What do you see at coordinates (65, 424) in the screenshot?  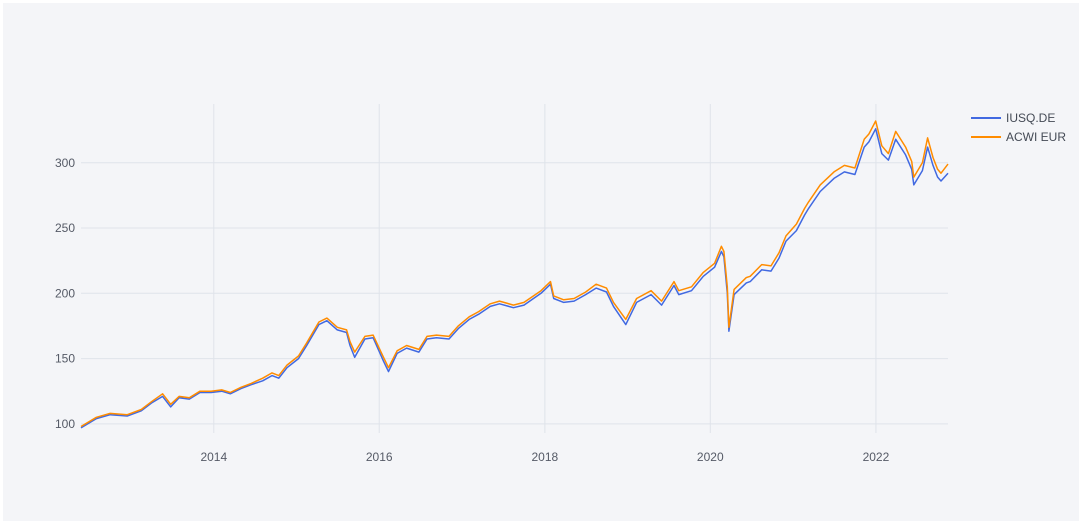 I see `y-tick-label: 100` at bounding box center [65, 424].